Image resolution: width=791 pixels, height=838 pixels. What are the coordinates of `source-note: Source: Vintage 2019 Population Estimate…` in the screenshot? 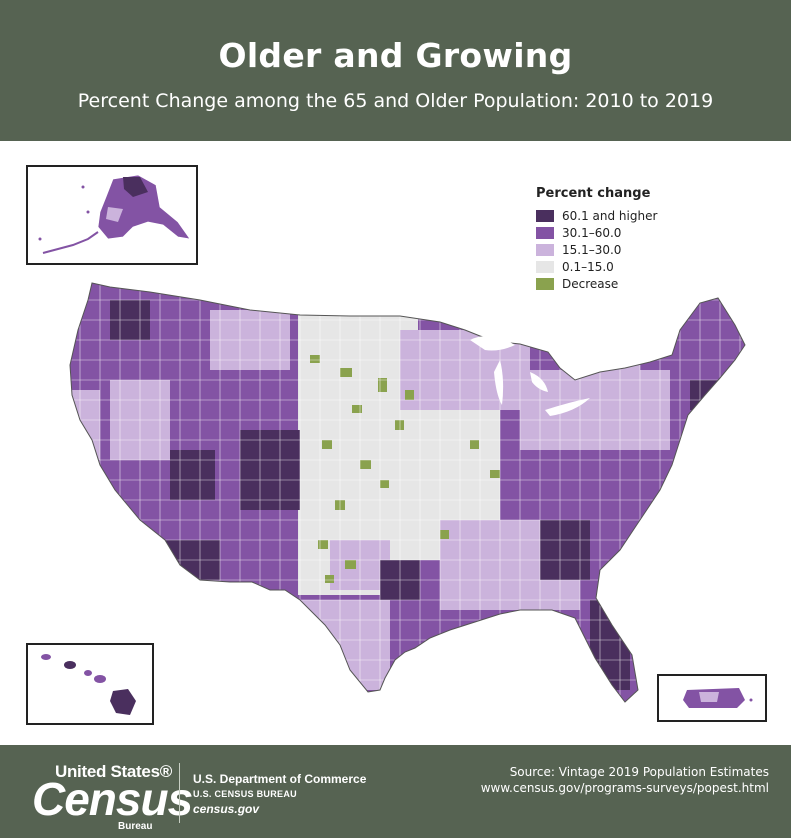 It's located at (639, 772).